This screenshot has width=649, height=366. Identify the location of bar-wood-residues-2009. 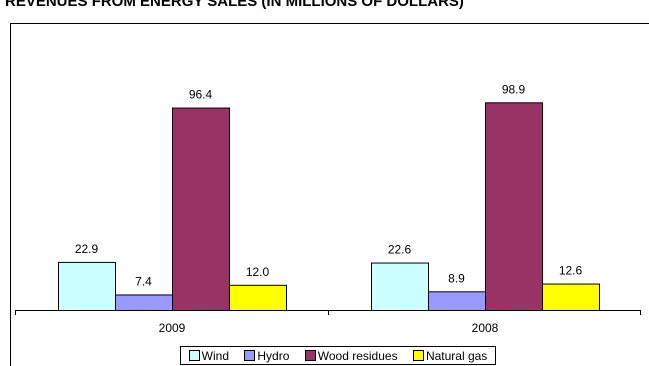
(201, 209).